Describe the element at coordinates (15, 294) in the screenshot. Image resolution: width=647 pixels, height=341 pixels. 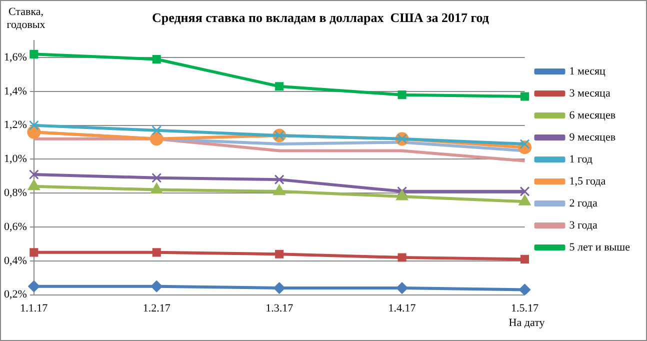
I see `y-tick-label: 0,2%` at that location.